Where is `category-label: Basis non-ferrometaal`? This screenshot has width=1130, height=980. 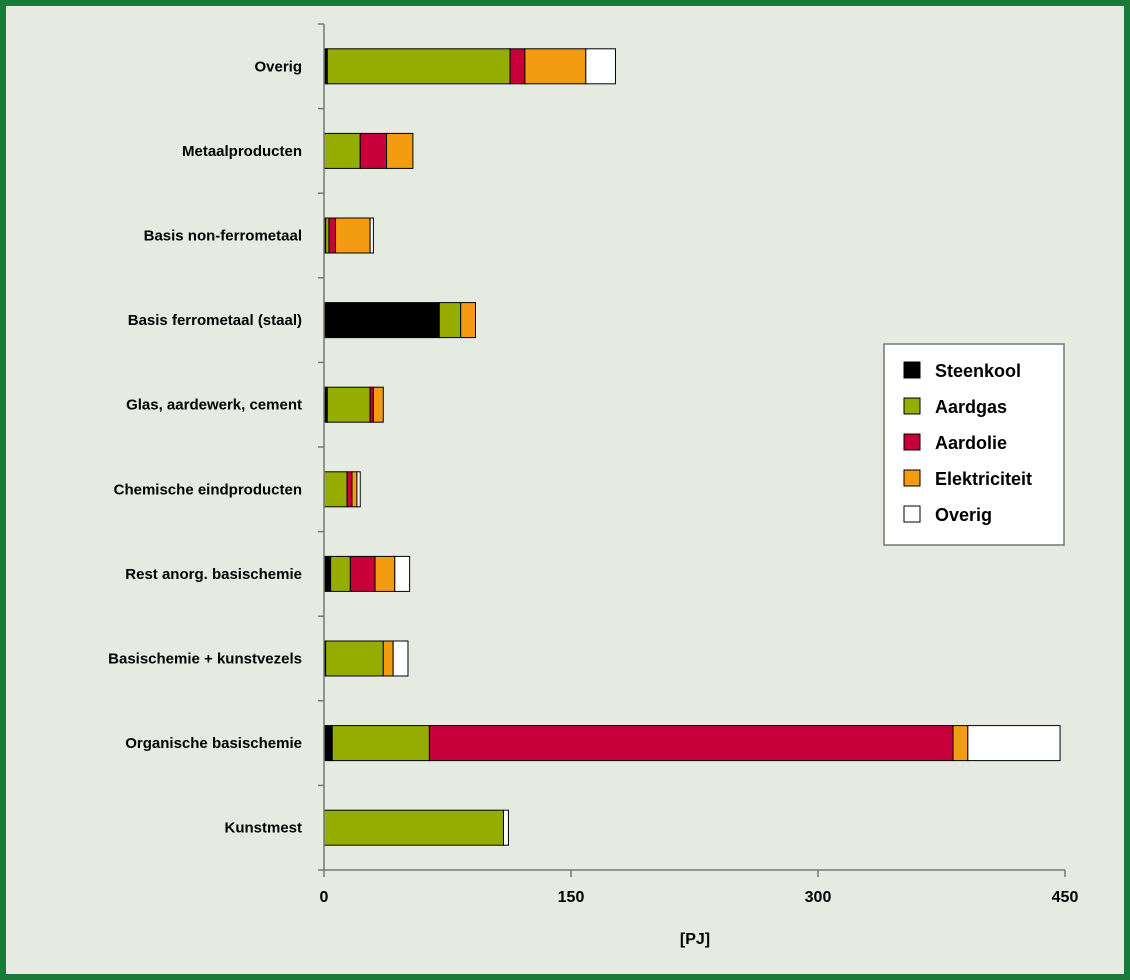
category-label: Basis non-ferrometaal is located at coordinates (223, 236).